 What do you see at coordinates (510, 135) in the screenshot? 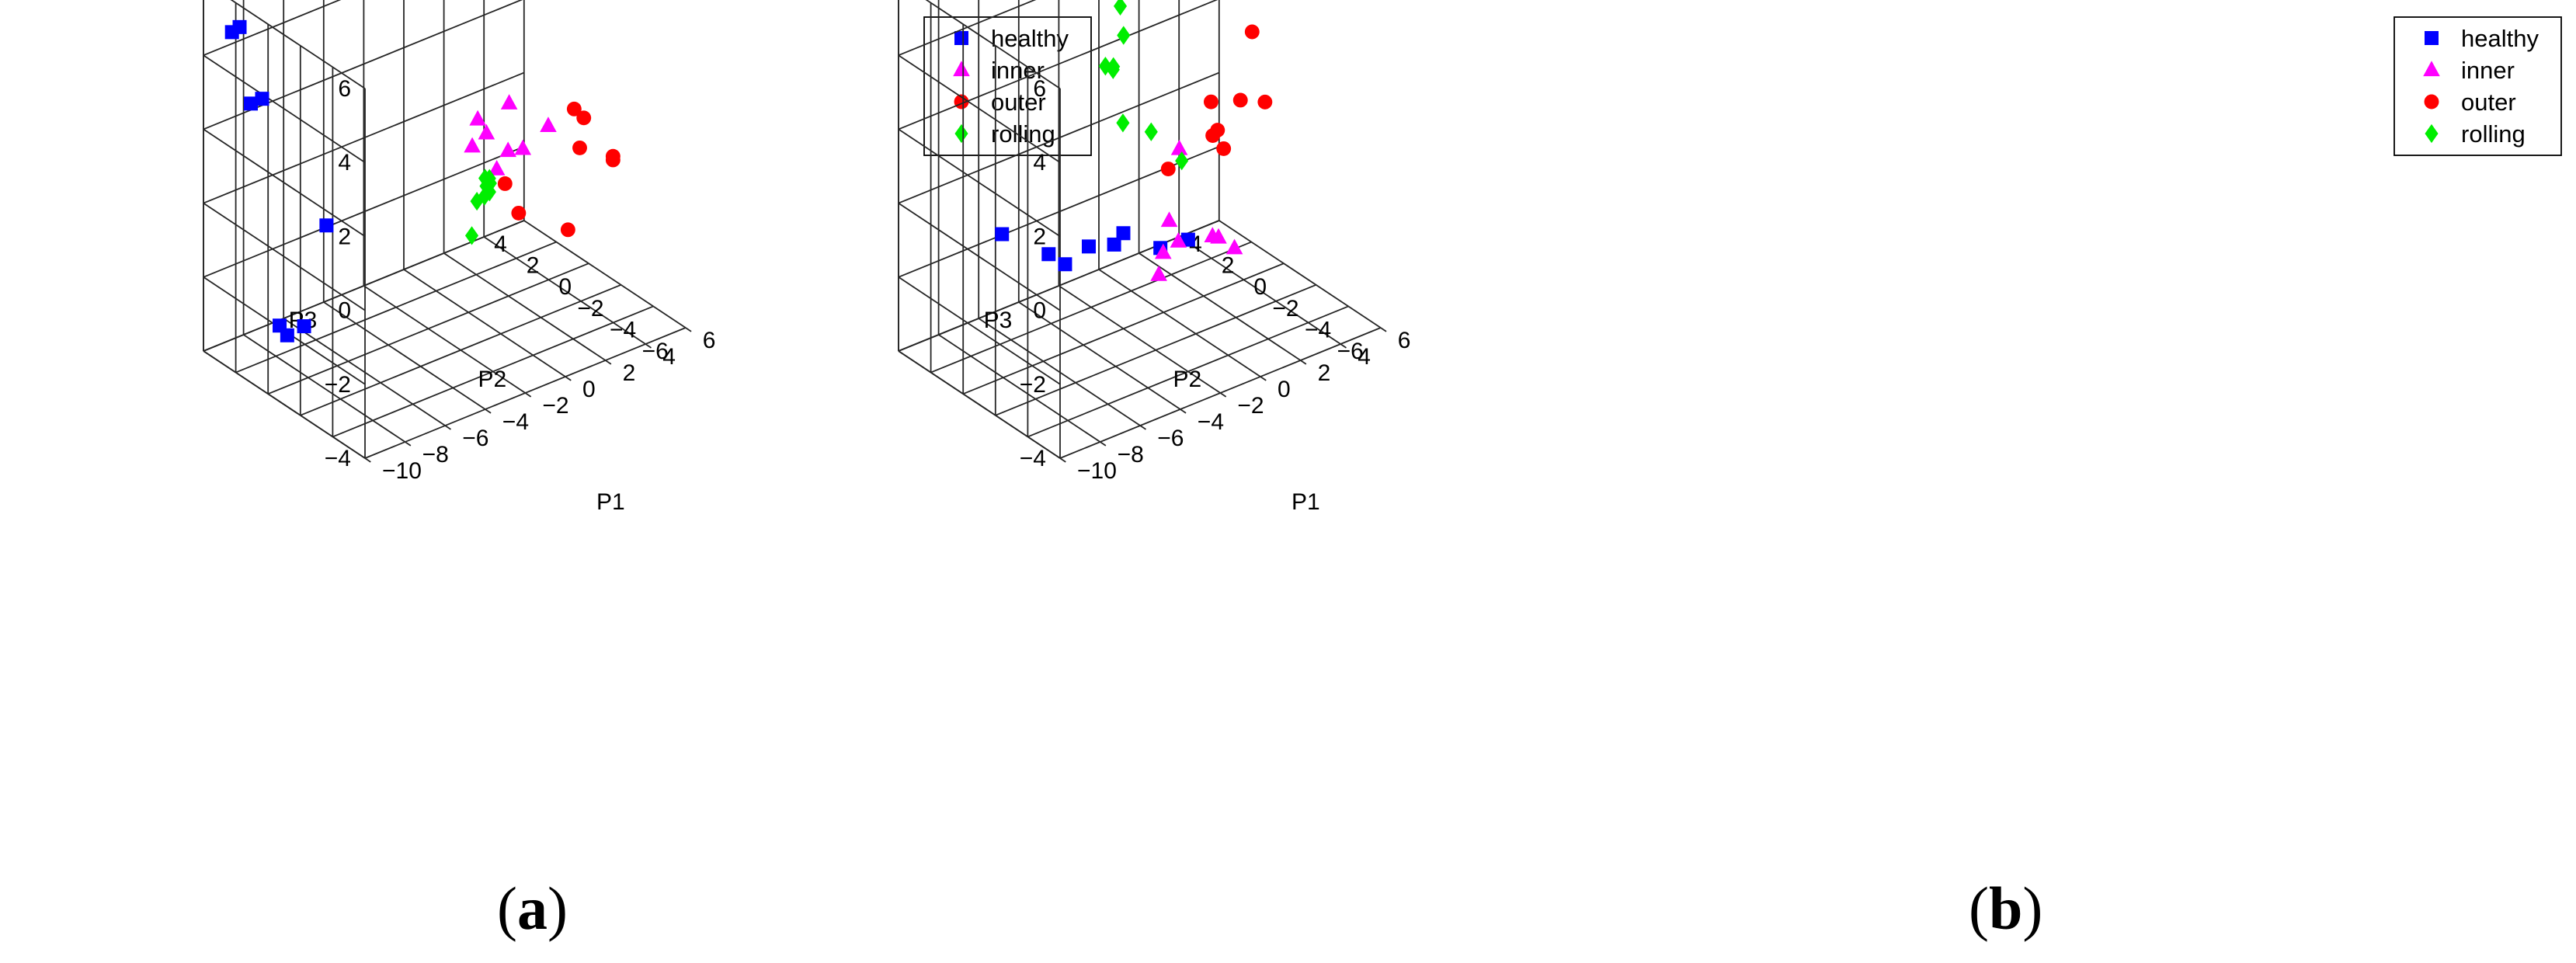
I see `series-inner` at bounding box center [510, 135].